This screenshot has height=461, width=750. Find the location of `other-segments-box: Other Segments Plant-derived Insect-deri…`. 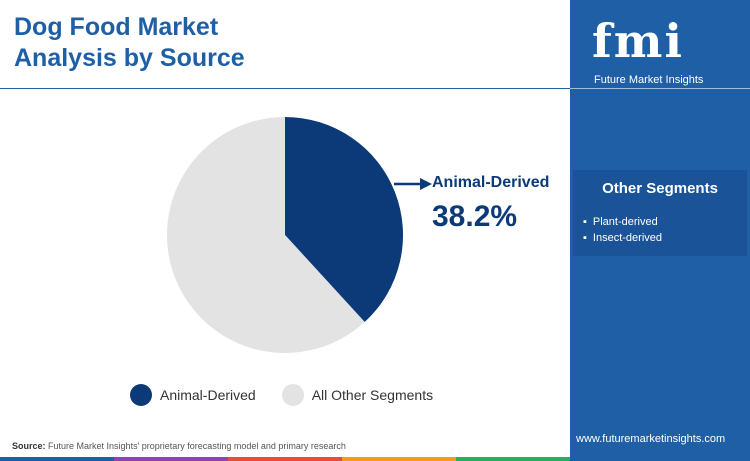

other-segments-box: Other Segments Plant-derived Insect-deri… is located at coordinates (660, 213).